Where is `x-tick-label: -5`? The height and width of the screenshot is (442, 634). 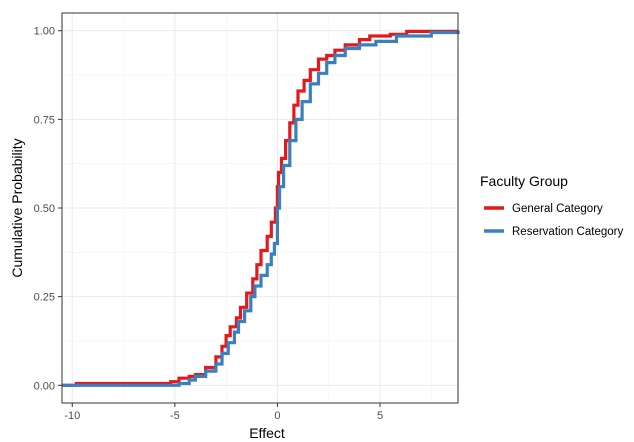 x-tick-label: -5 is located at coordinates (175, 416).